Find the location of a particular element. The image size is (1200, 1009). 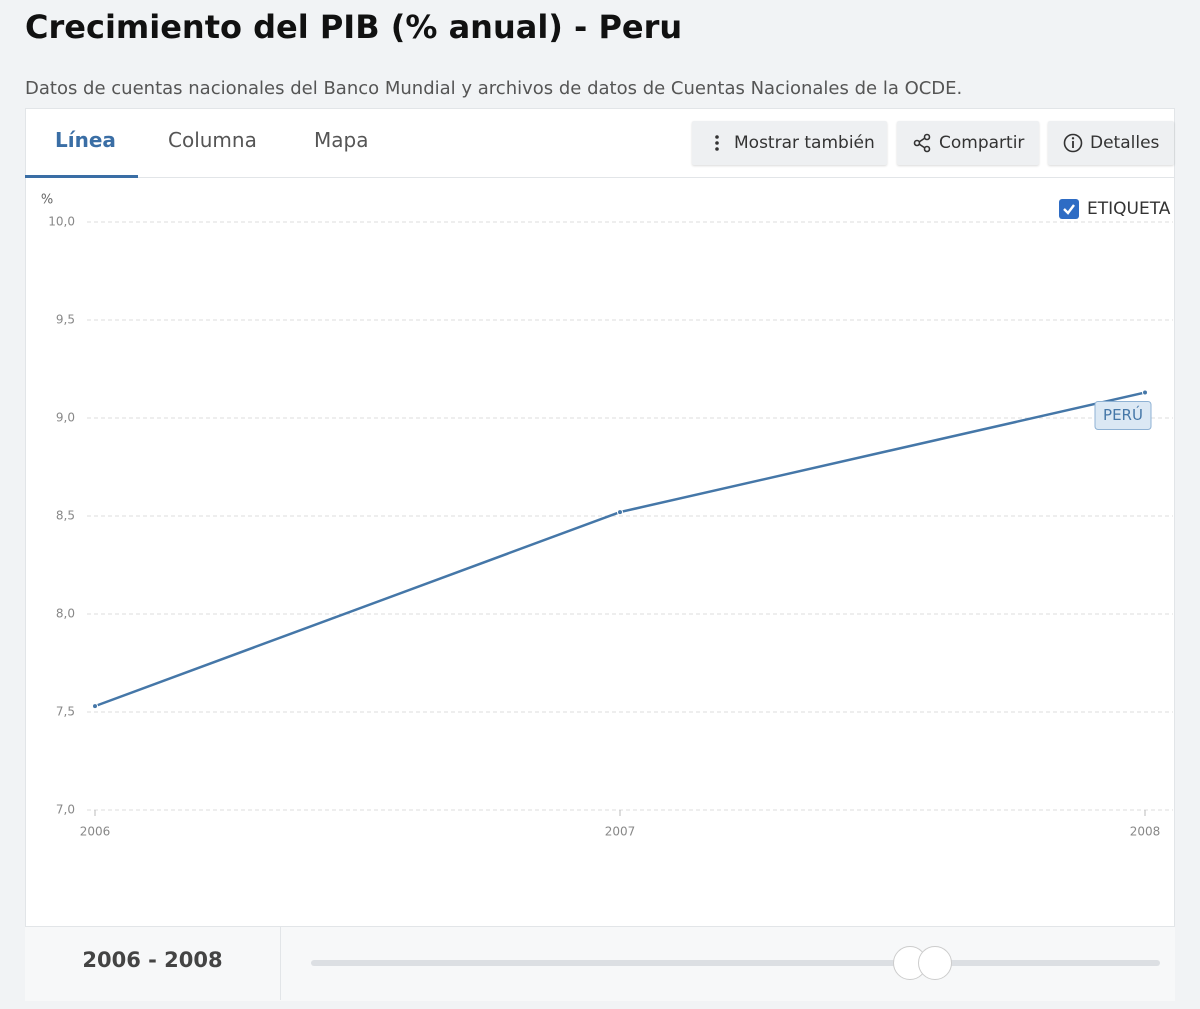

range-label: 2006 - 2008 is located at coordinates (152, 960).